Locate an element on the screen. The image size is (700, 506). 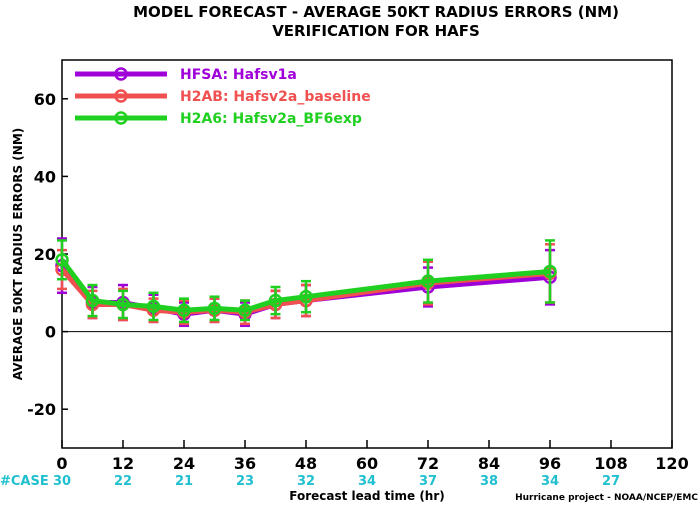
x-tick-label: 84 is located at coordinates (489, 463).